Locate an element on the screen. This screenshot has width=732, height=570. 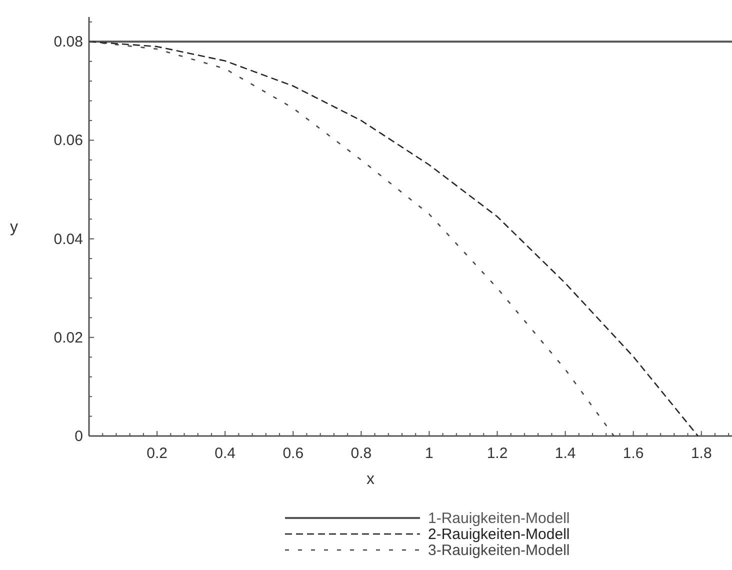
y-tick-label: 0.08 is located at coordinates (68, 42).